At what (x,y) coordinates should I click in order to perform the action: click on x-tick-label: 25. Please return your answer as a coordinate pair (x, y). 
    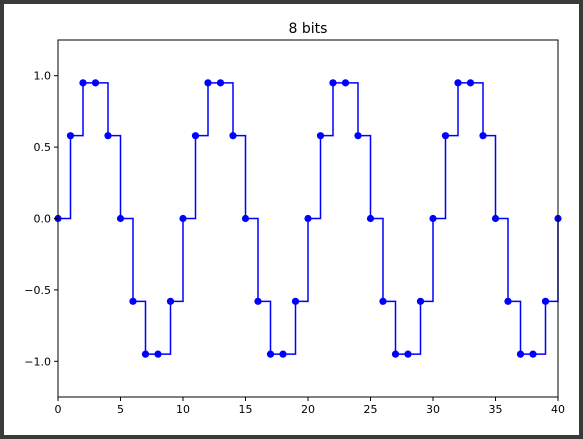
    Looking at the image, I should click on (371, 409).